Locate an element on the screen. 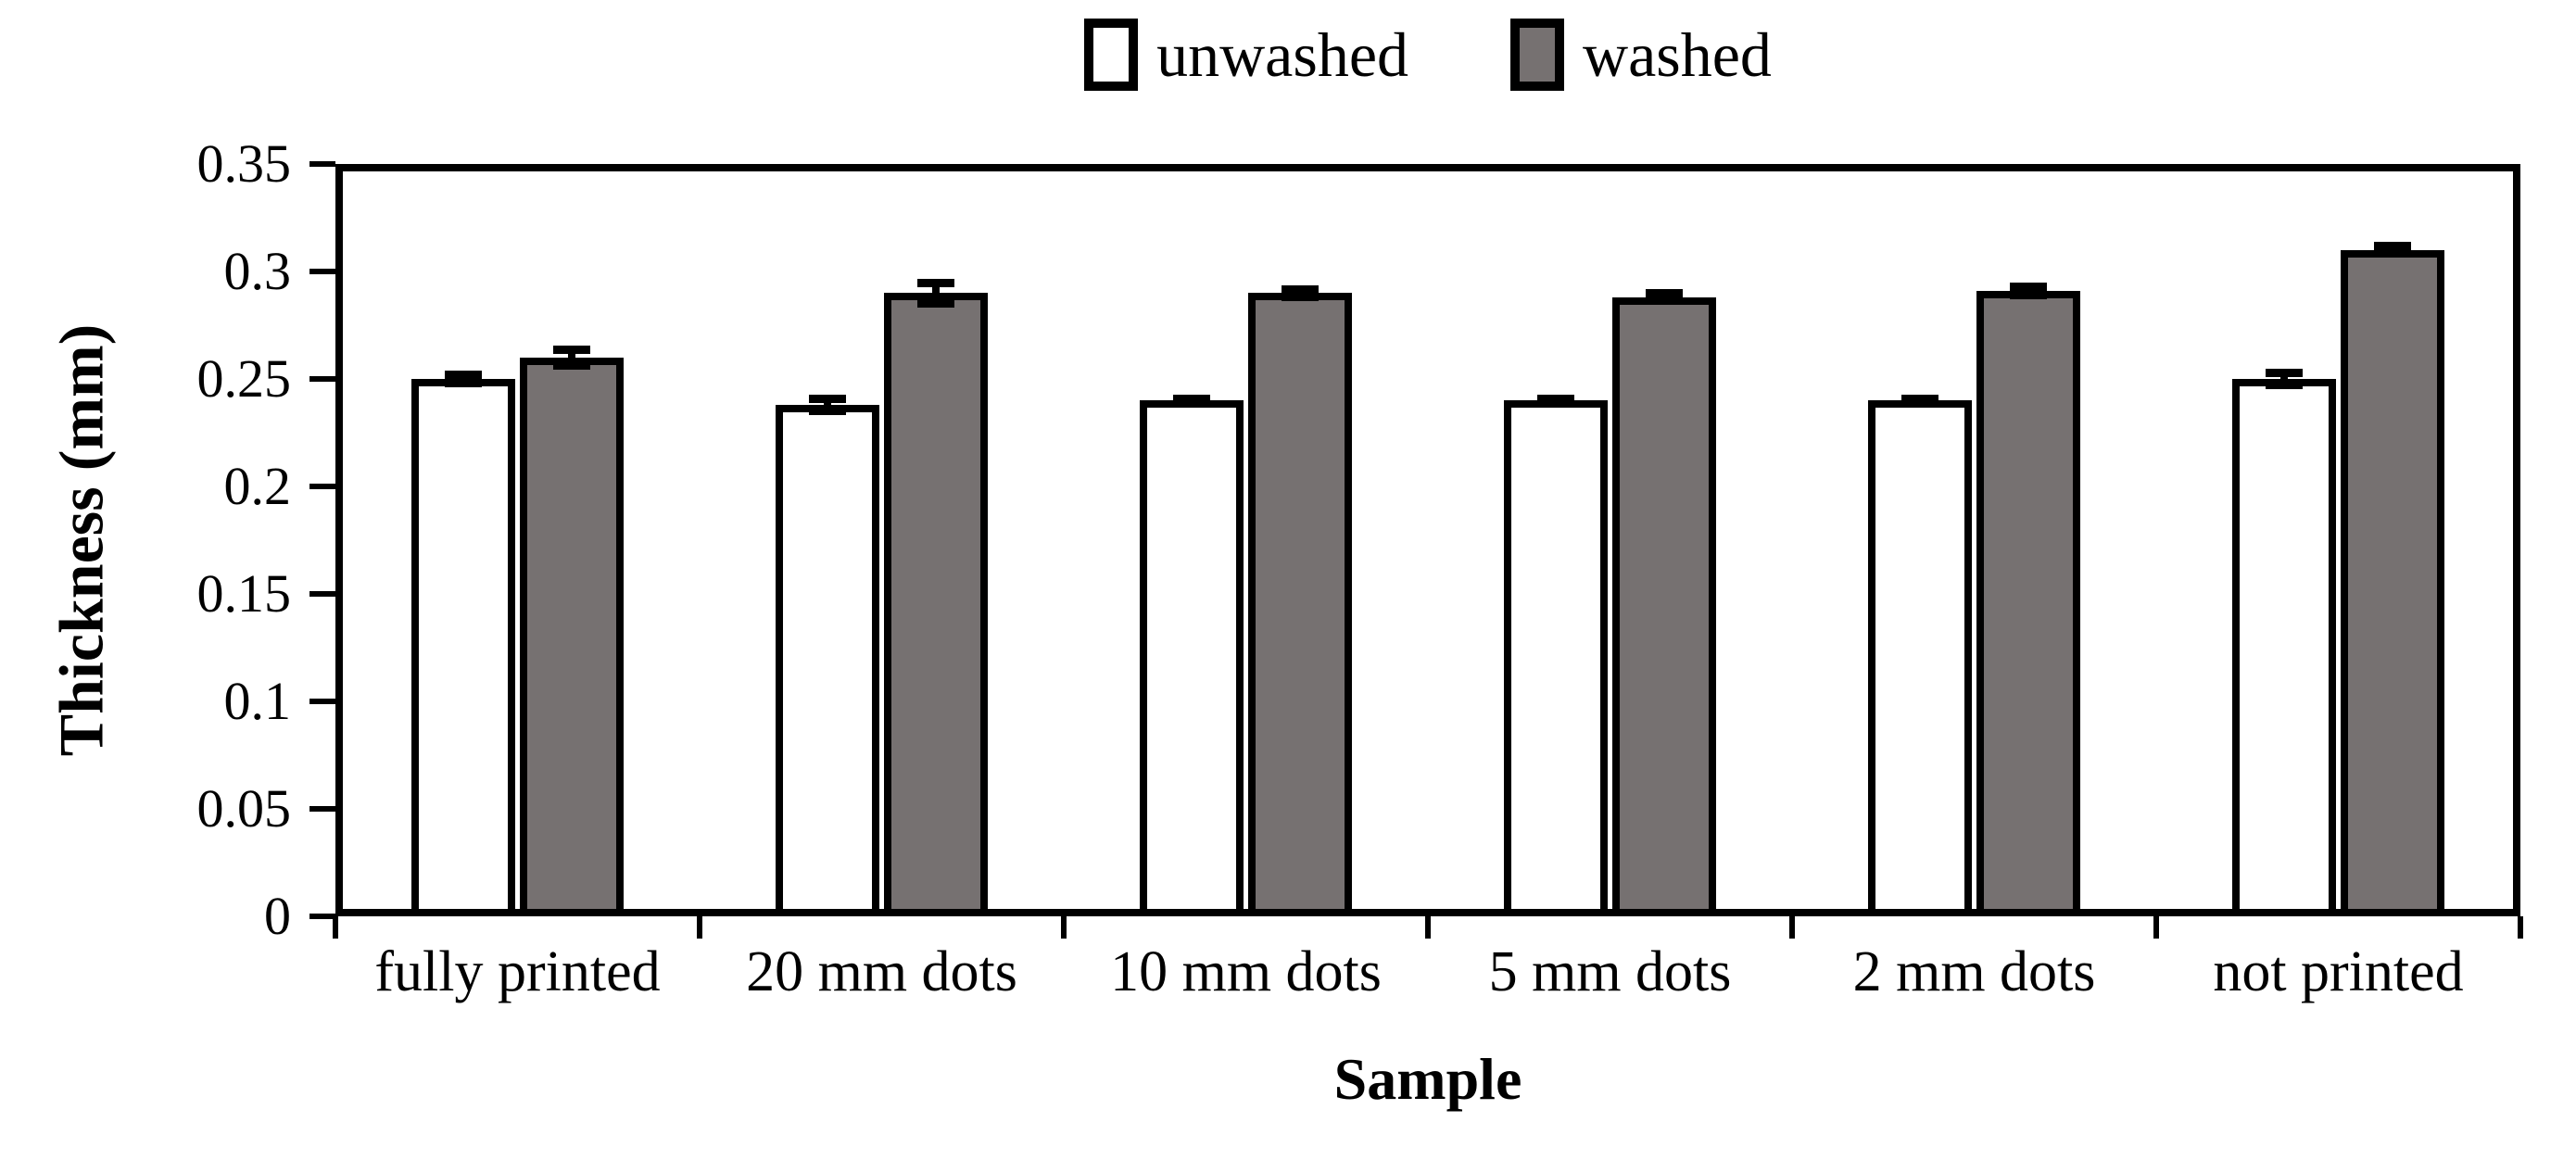  legend-item-washed: washed is located at coordinates (1641, 55).